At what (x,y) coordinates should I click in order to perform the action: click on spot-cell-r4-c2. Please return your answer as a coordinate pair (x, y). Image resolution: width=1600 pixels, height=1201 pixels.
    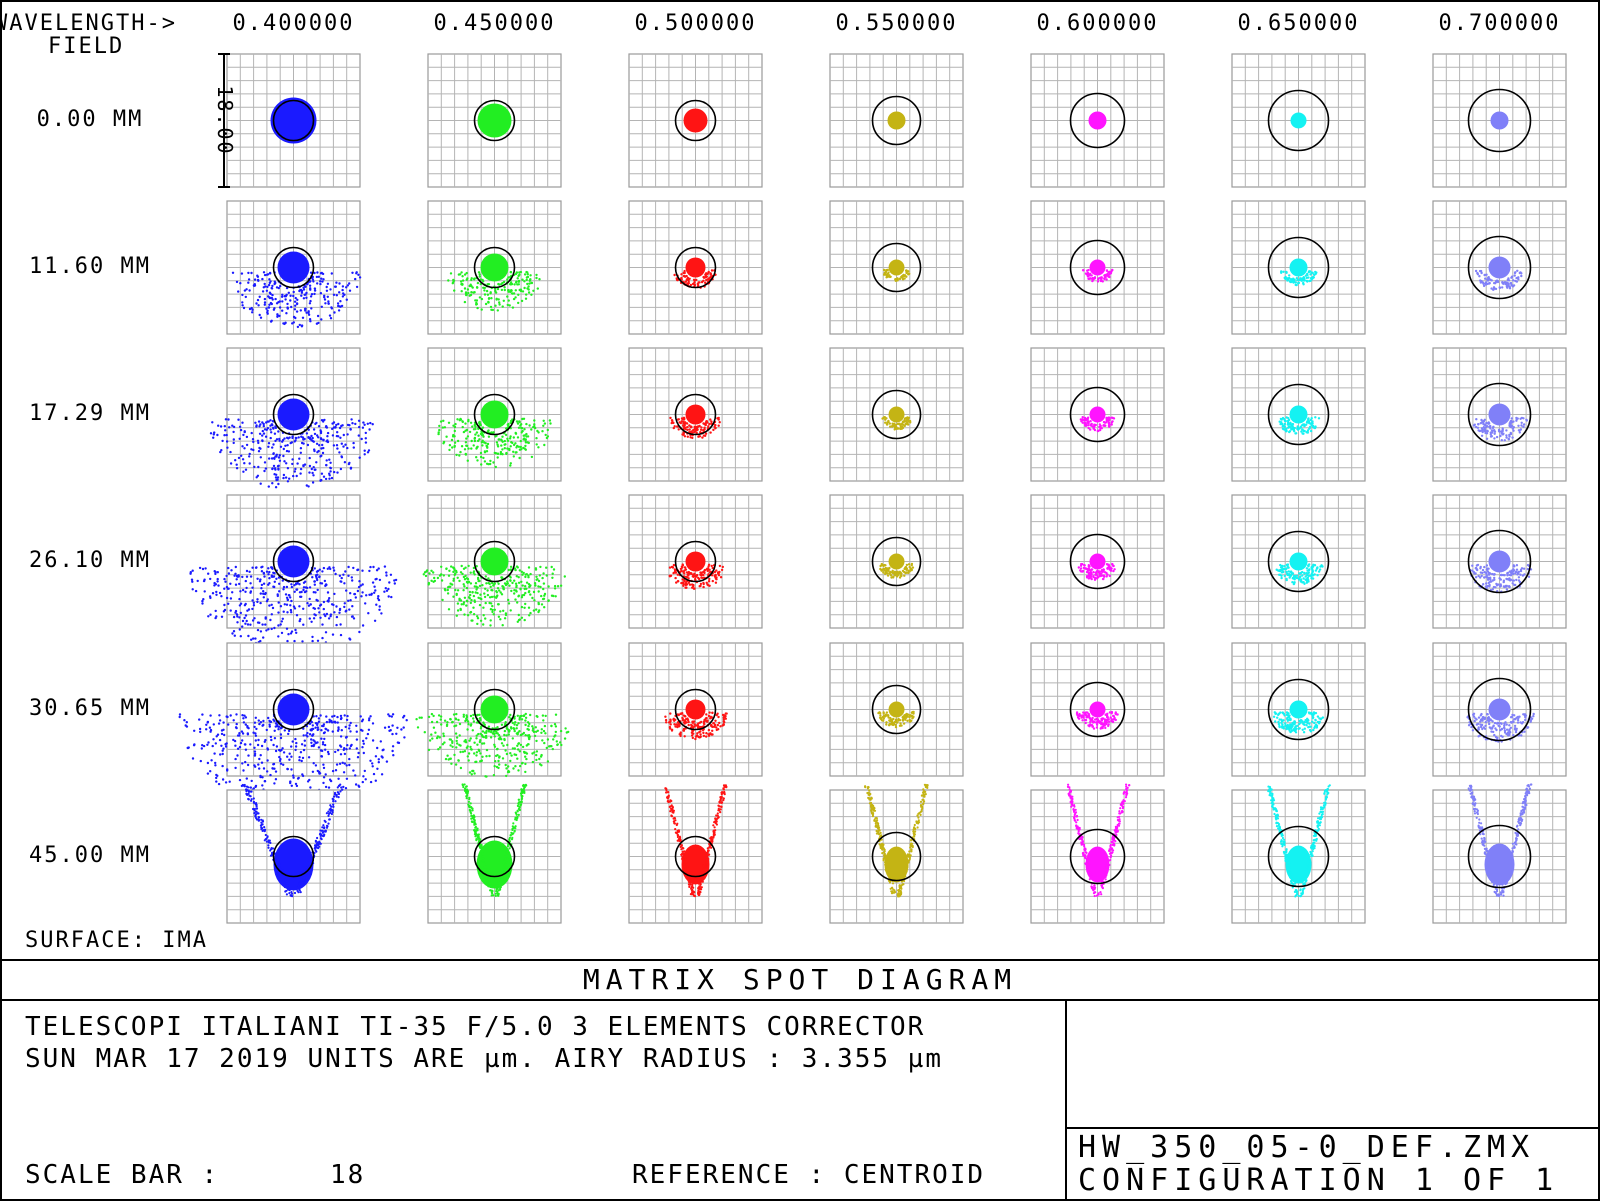
    Looking at the image, I should click on (695, 709).